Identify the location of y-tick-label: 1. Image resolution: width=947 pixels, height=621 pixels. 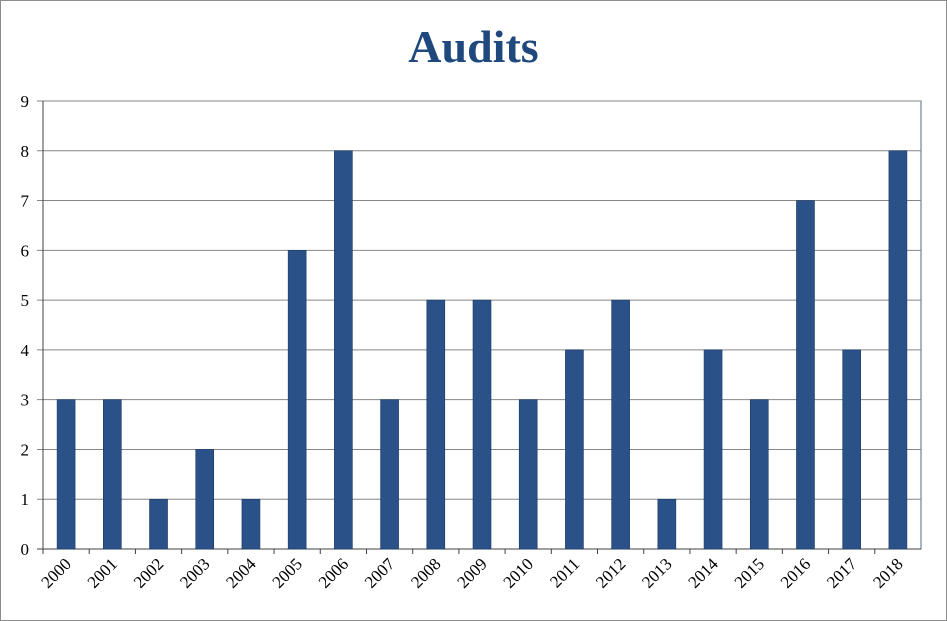
(25, 499).